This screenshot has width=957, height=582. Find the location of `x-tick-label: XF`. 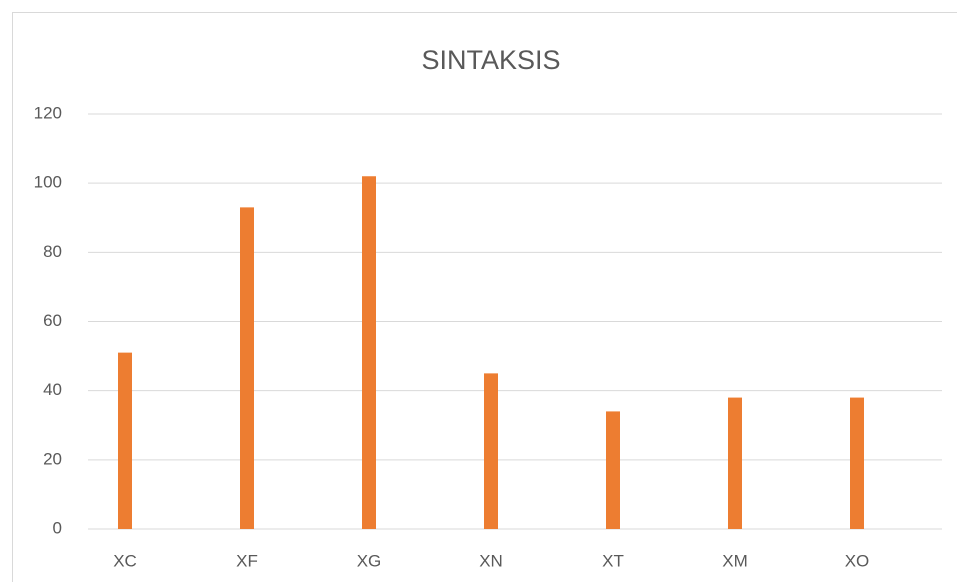

x-tick-label: XF is located at coordinates (247, 560).